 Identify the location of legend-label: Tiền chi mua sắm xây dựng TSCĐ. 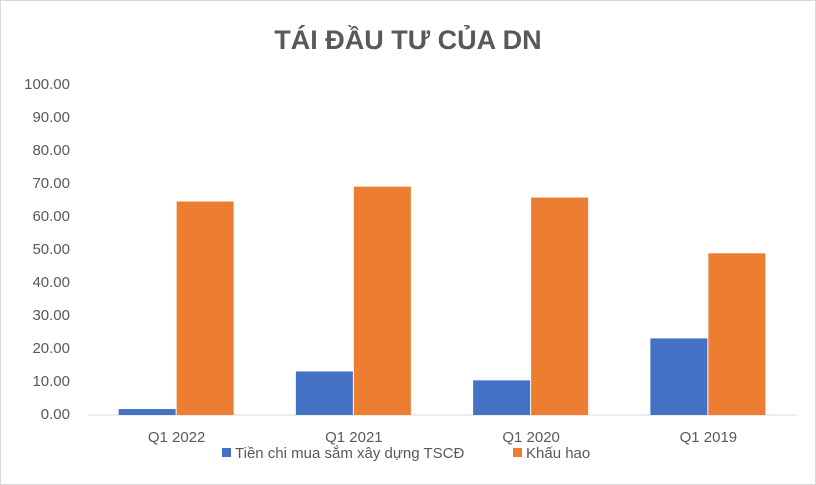
(349, 453).